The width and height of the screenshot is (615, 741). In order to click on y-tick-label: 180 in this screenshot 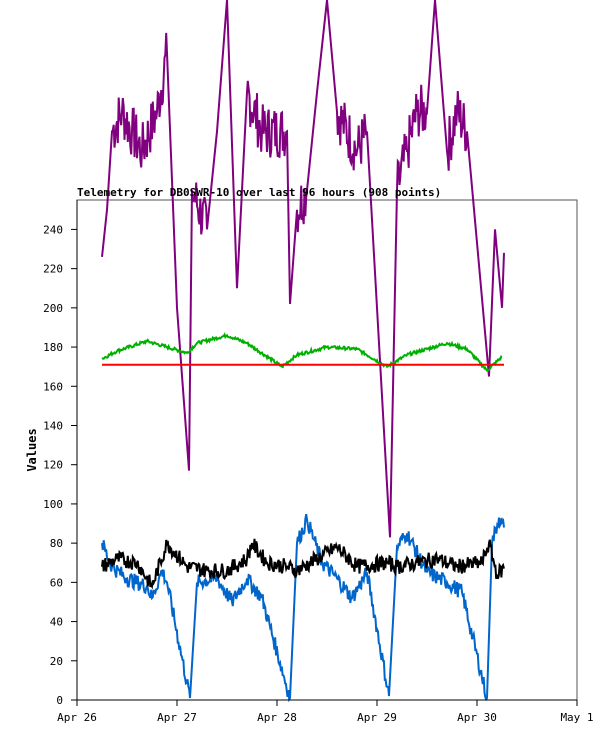, I will do `click(53, 347)`.